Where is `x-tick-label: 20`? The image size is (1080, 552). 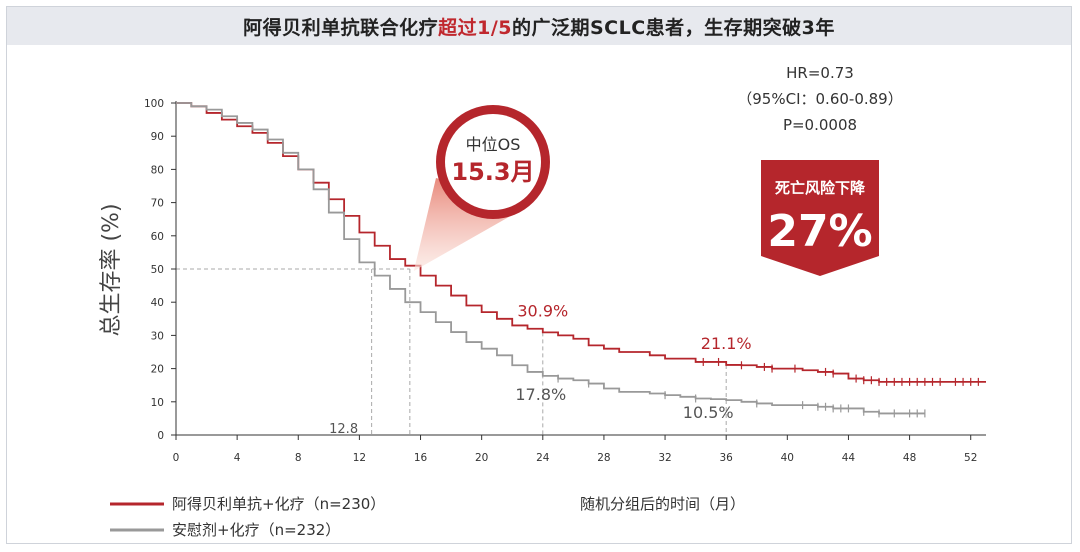 x-tick-label: 20 is located at coordinates (481, 458).